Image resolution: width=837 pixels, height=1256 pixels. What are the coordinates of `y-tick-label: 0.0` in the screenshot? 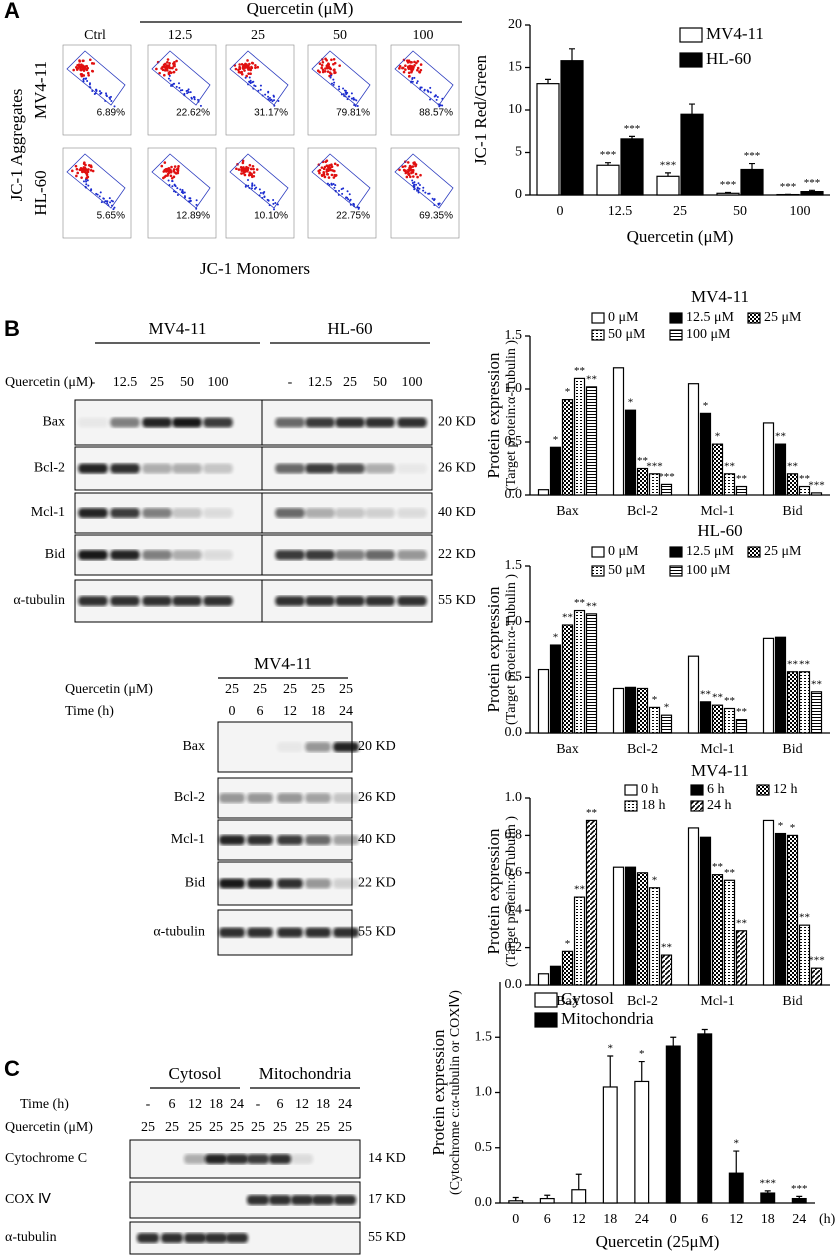 It's located at (484, 1202).